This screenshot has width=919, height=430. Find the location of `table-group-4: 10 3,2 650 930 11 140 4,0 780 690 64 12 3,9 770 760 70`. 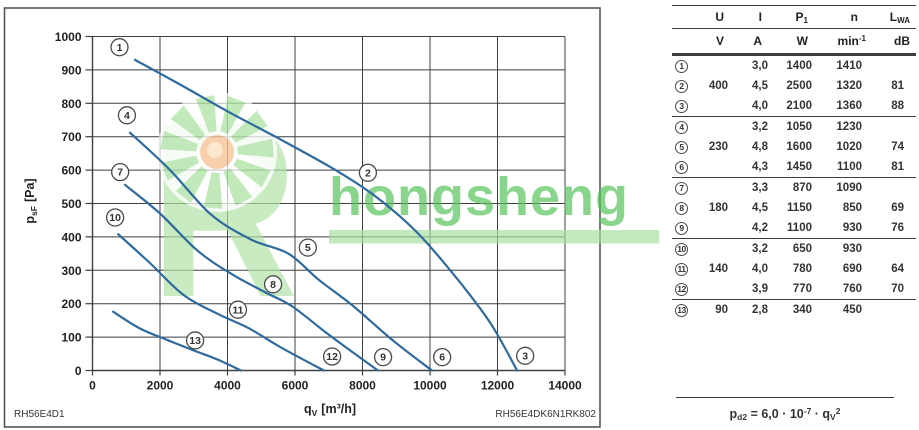

table-group-4: 10 3,2 650 930 11 140 4,0 780 690 64 12 3,9 770 760 70 is located at coordinates (794, 268).